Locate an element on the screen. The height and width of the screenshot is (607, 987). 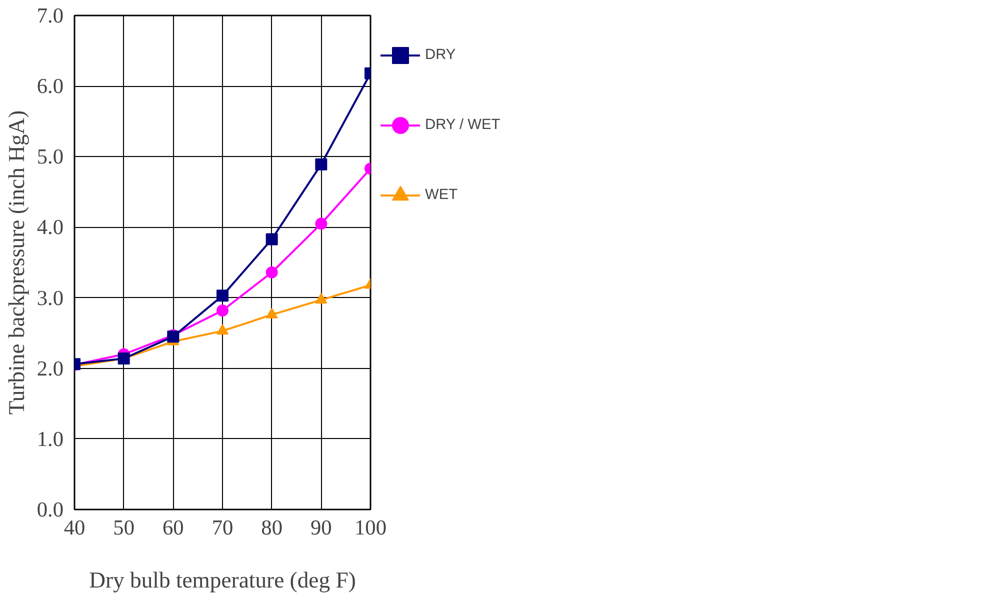
y-tick-label: 1.0 is located at coordinates (50, 438).